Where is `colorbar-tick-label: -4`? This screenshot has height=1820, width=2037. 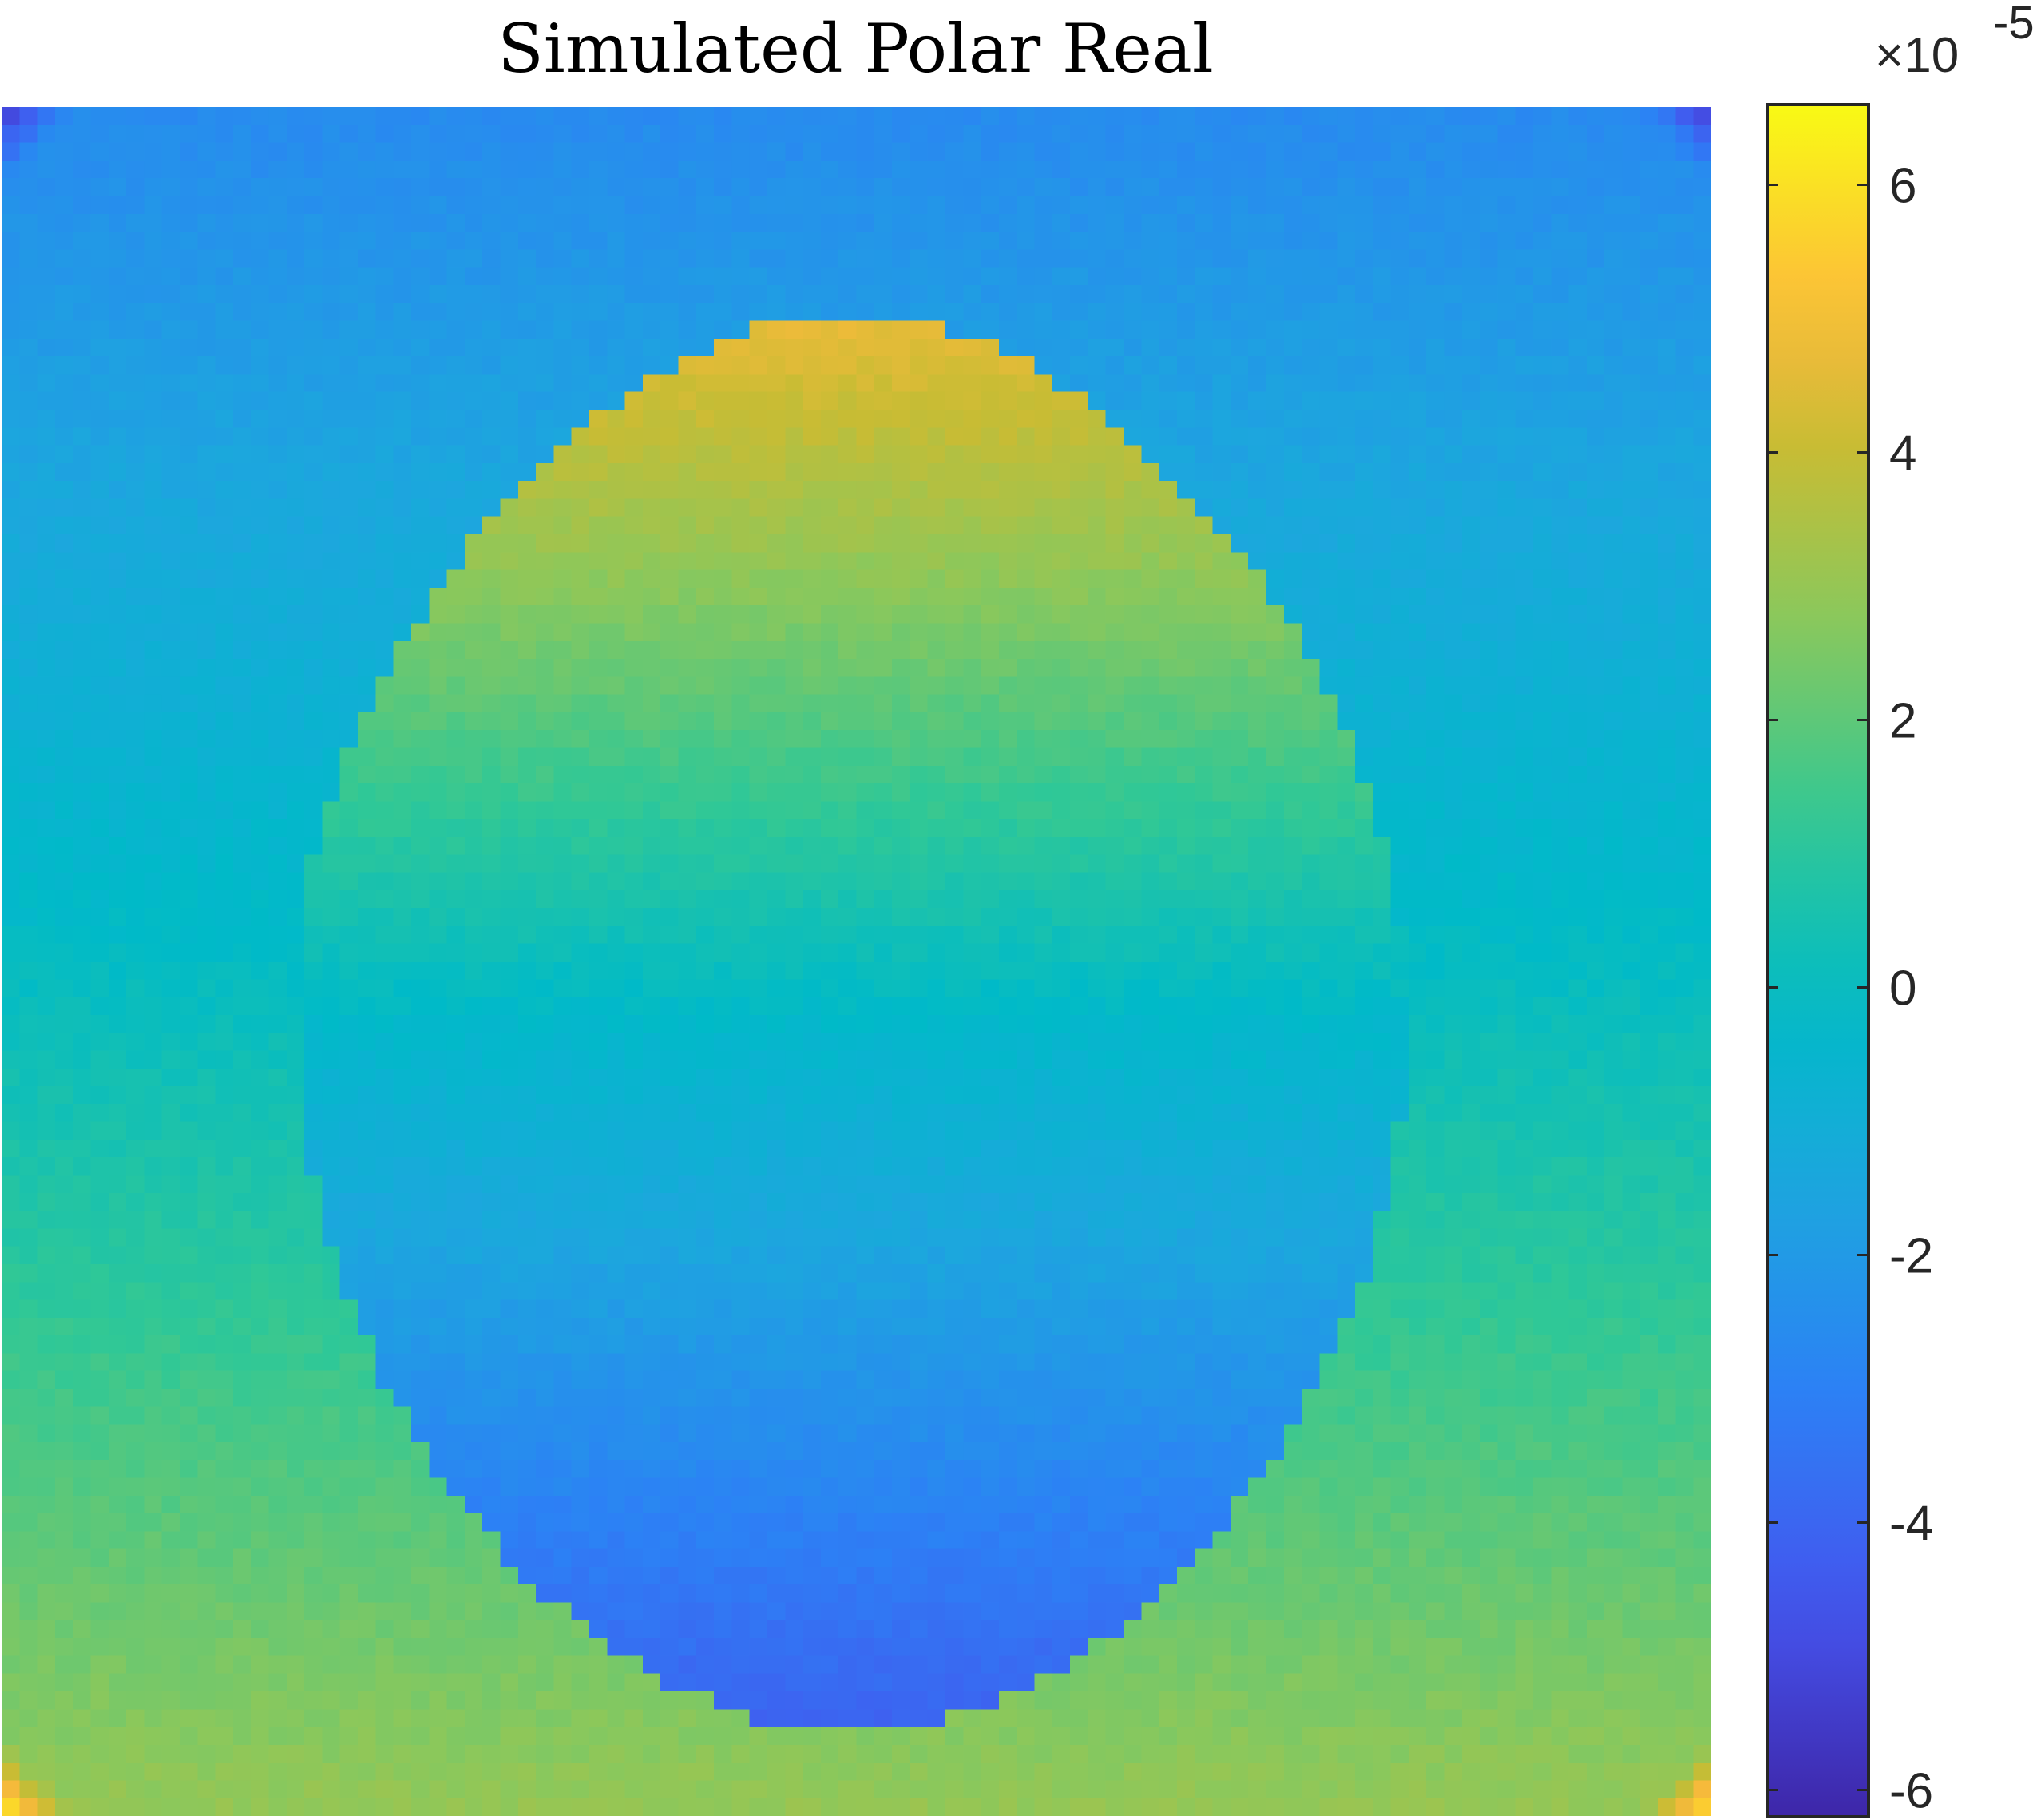 colorbar-tick-label: -4 is located at coordinates (1911, 1524).